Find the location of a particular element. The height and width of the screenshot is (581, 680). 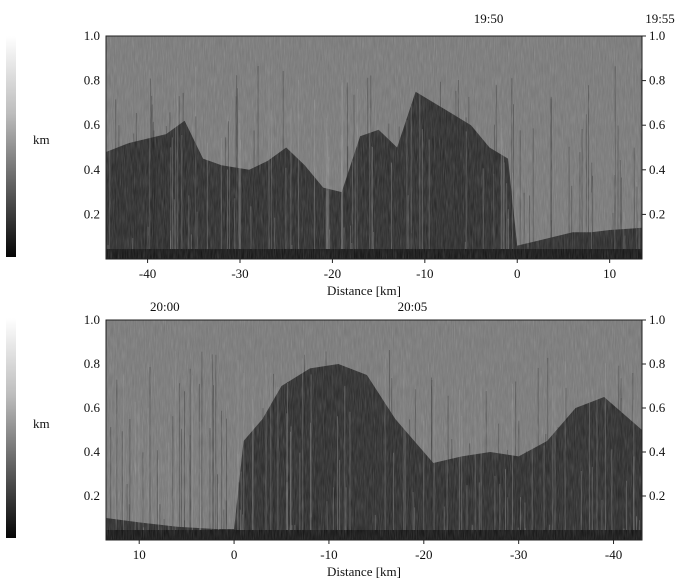

time-label: 19:50 is located at coordinates (489, 18).